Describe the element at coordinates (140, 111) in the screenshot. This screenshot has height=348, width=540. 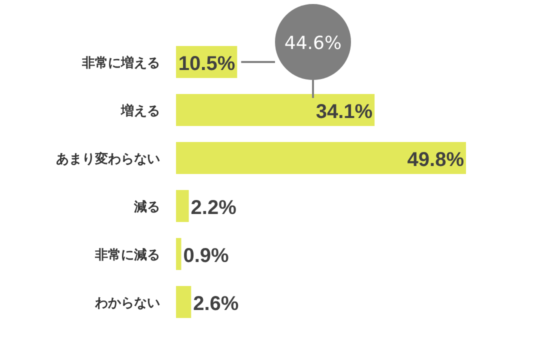
I see `y-tick-label: 増える` at that location.